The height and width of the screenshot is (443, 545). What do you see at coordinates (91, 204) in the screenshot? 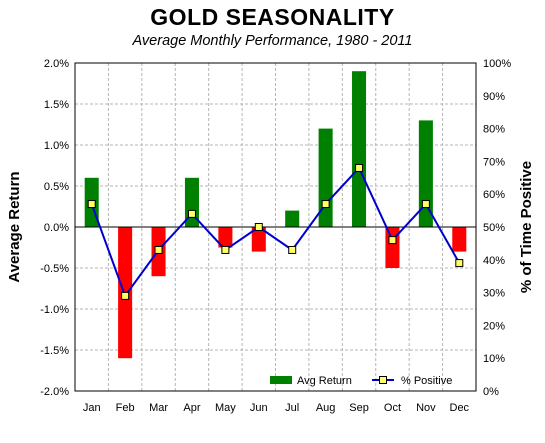
I see `marker-jan` at bounding box center [91, 204].